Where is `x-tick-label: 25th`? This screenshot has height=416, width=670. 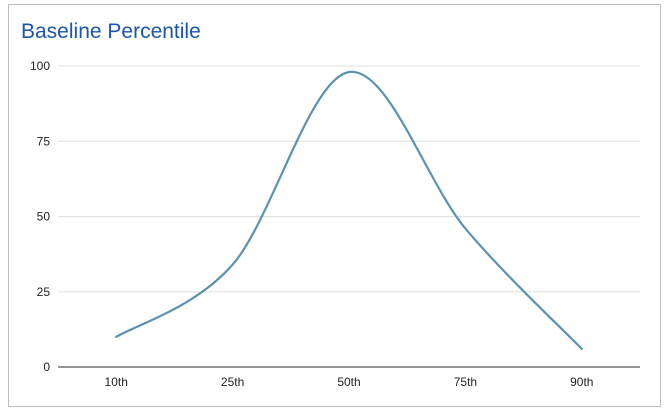
x-tick-label: 25th is located at coordinates (232, 382).